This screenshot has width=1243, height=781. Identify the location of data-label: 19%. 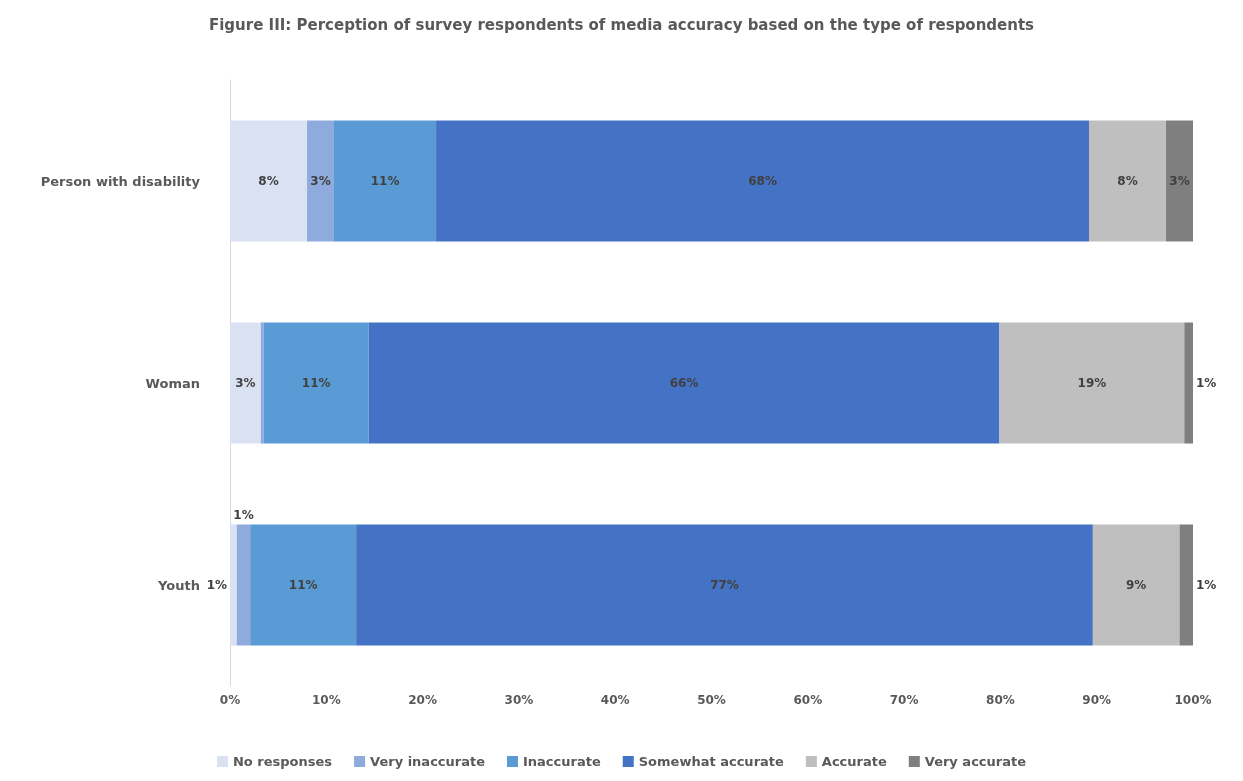
(1092, 383).